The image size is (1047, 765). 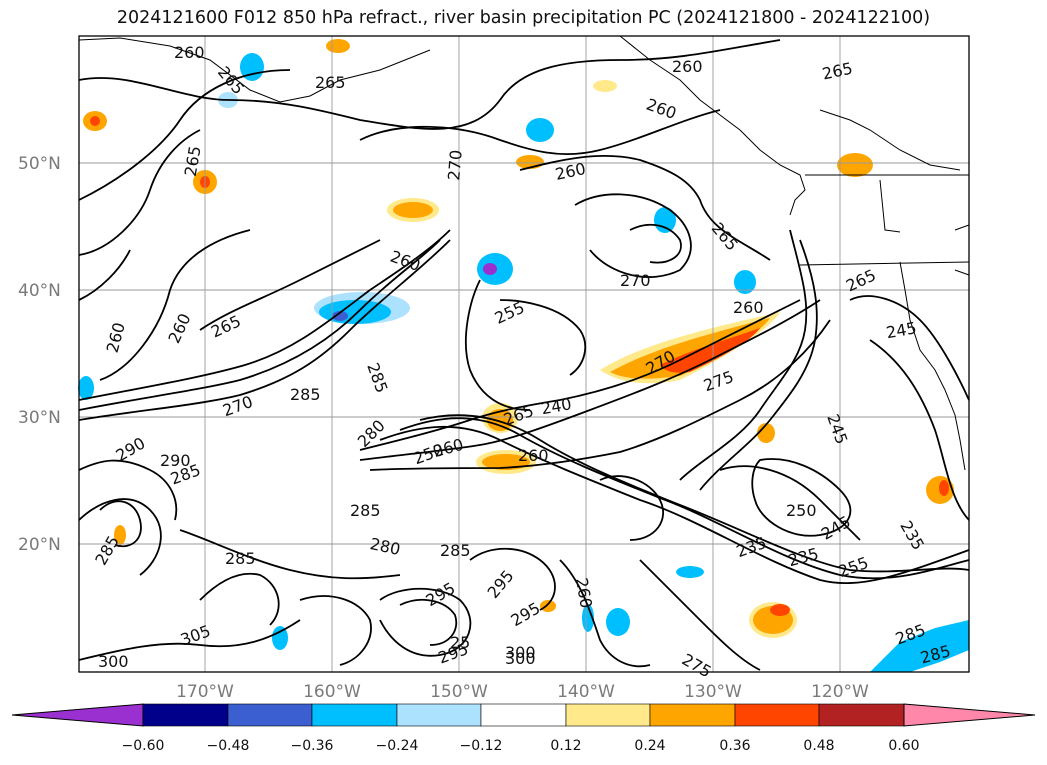 I want to click on lon-label-160w: 160°W, so click(x=332, y=692).